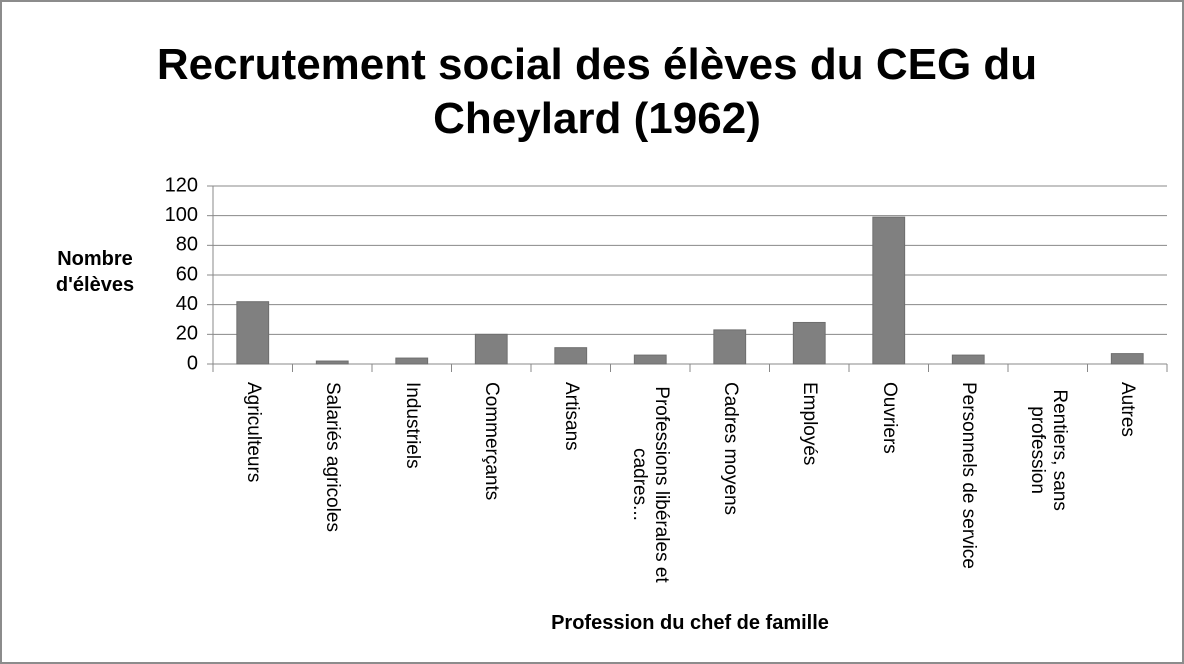 The height and width of the screenshot is (664, 1184). What do you see at coordinates (571, 416) in the screenshot?
I see `x-tick-label: Artisans` at bounding box center [571, 416].